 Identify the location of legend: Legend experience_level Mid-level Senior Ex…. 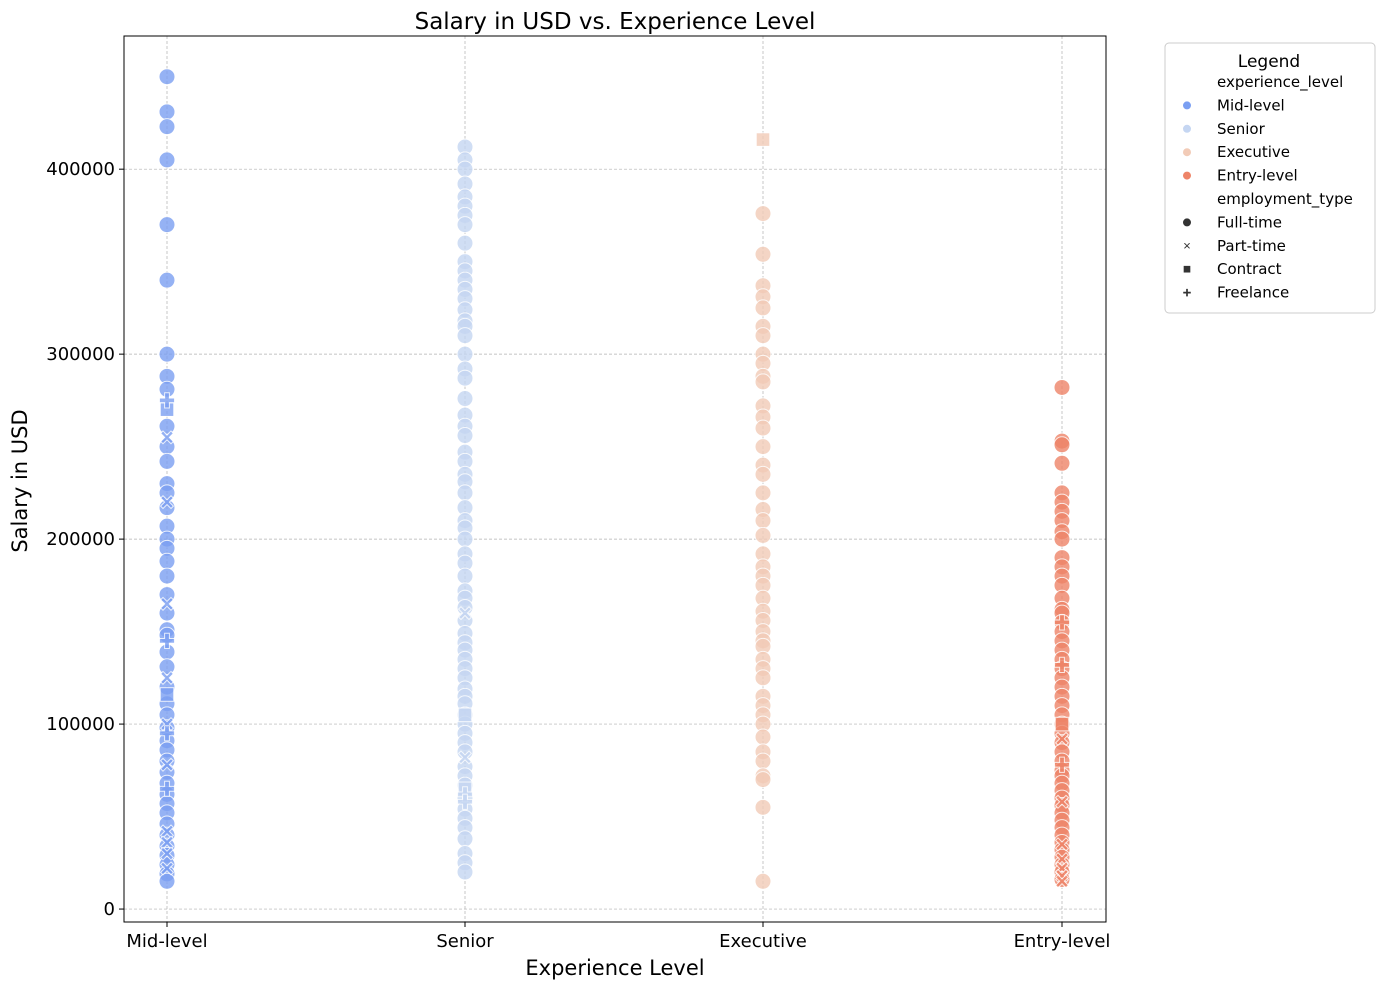
(1270, 178).